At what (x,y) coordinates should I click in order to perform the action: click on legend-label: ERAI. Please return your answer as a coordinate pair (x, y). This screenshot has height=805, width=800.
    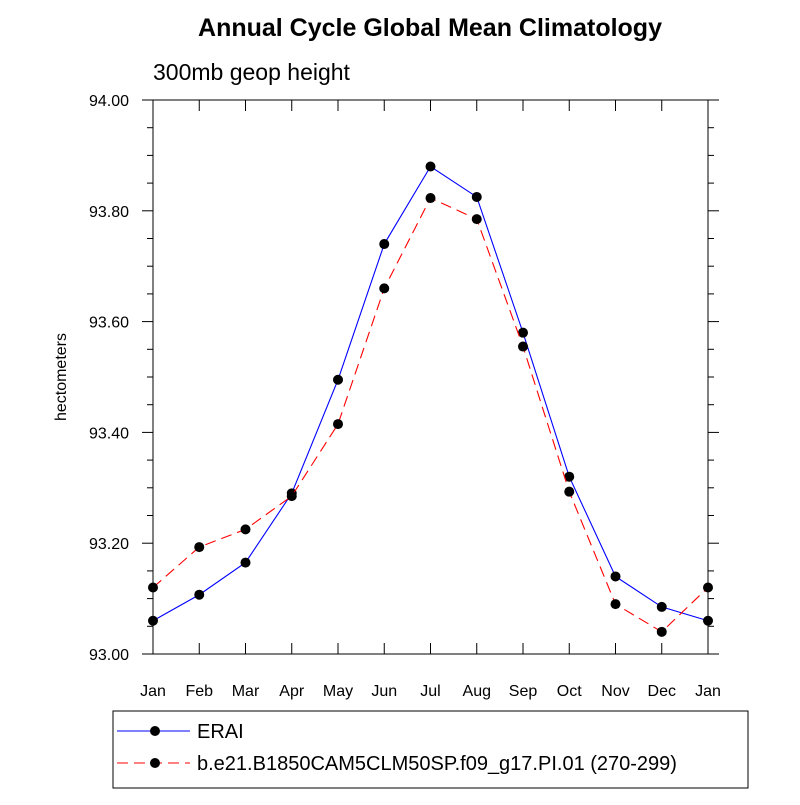
    Looking at the image, I should click on (220, 732).